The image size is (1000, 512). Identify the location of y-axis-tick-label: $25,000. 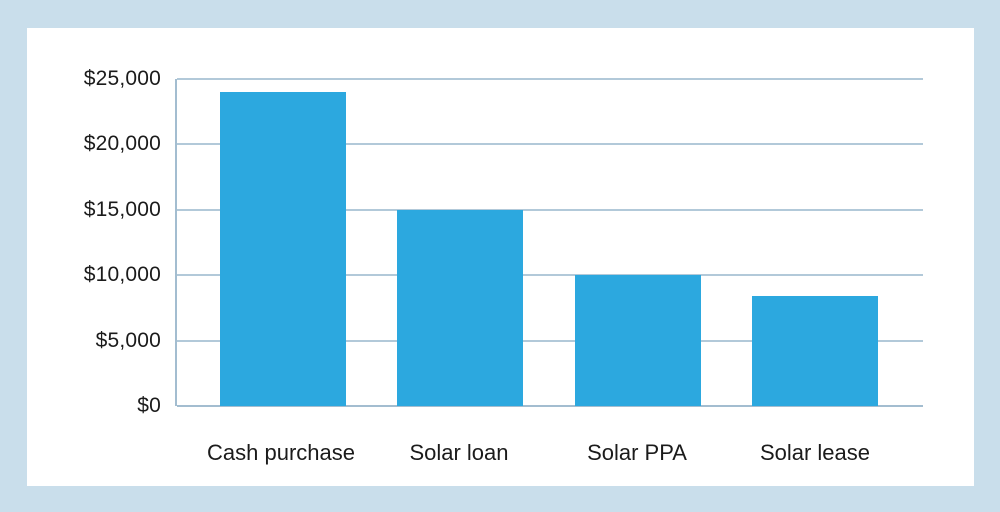
(122, 78).